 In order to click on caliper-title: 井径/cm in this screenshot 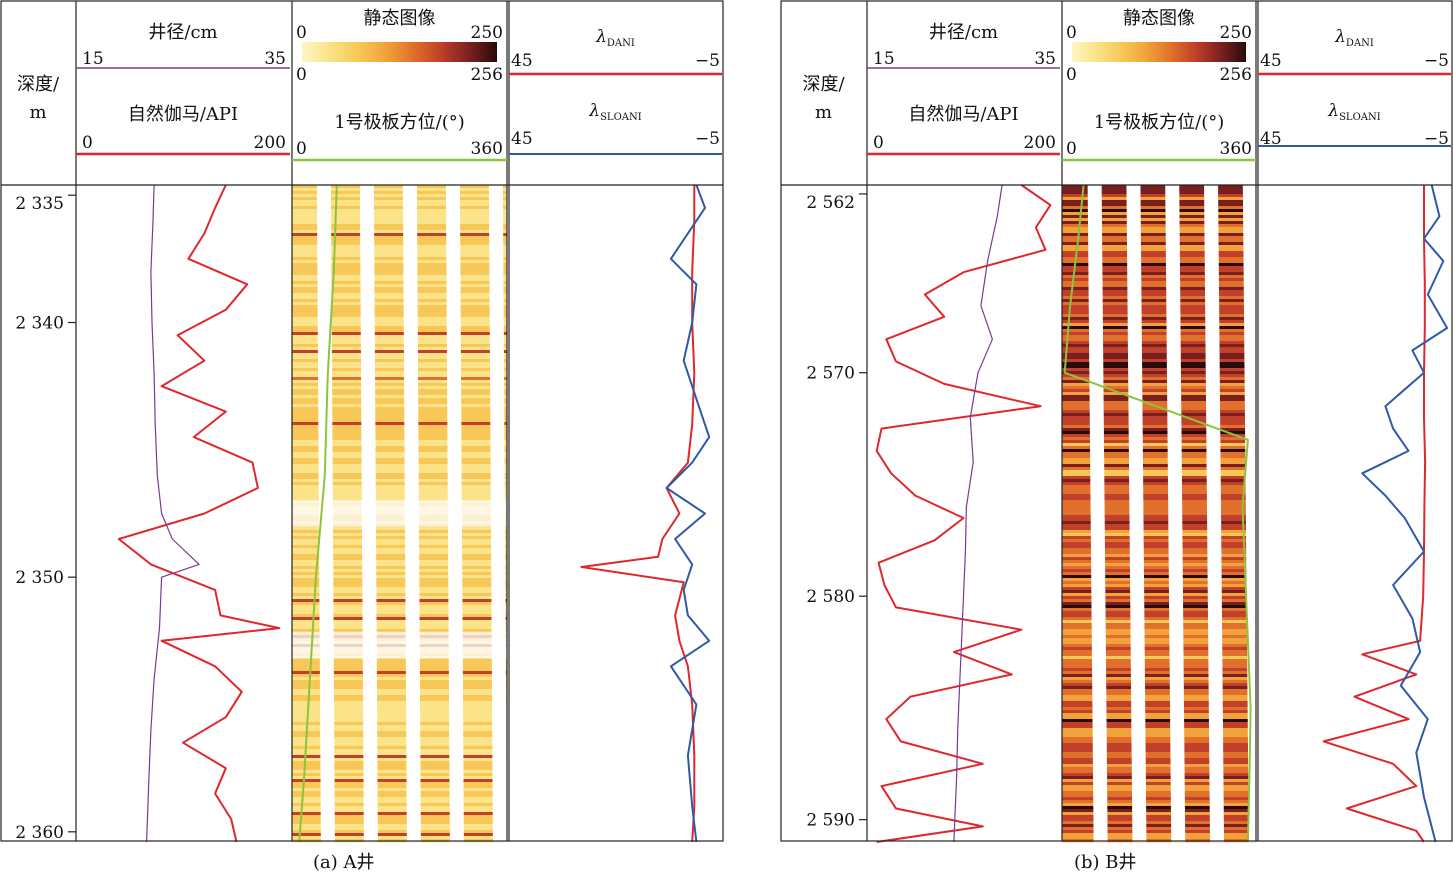, I will do `click(182, 32)`.